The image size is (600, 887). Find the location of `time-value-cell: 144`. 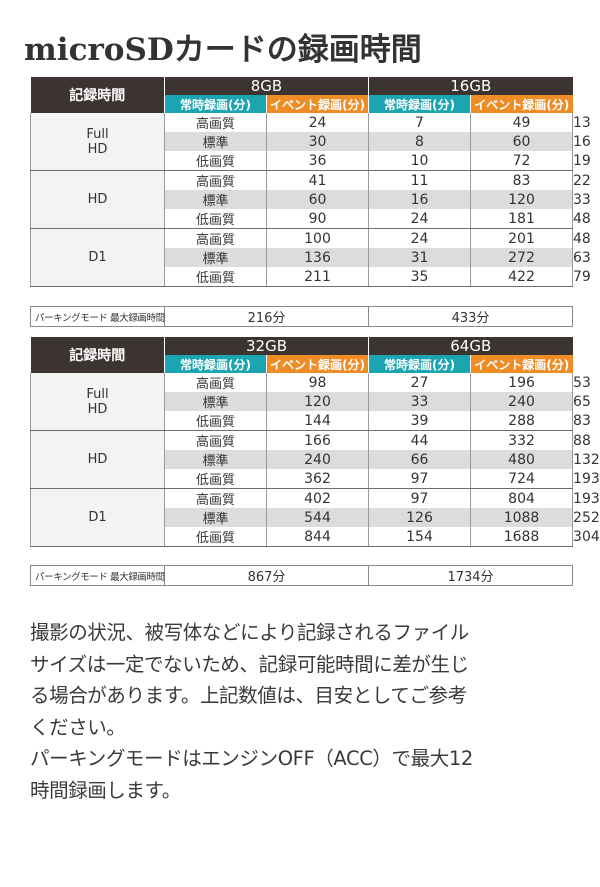

time-value-cell: 144 is located at coordinates (317, 421).